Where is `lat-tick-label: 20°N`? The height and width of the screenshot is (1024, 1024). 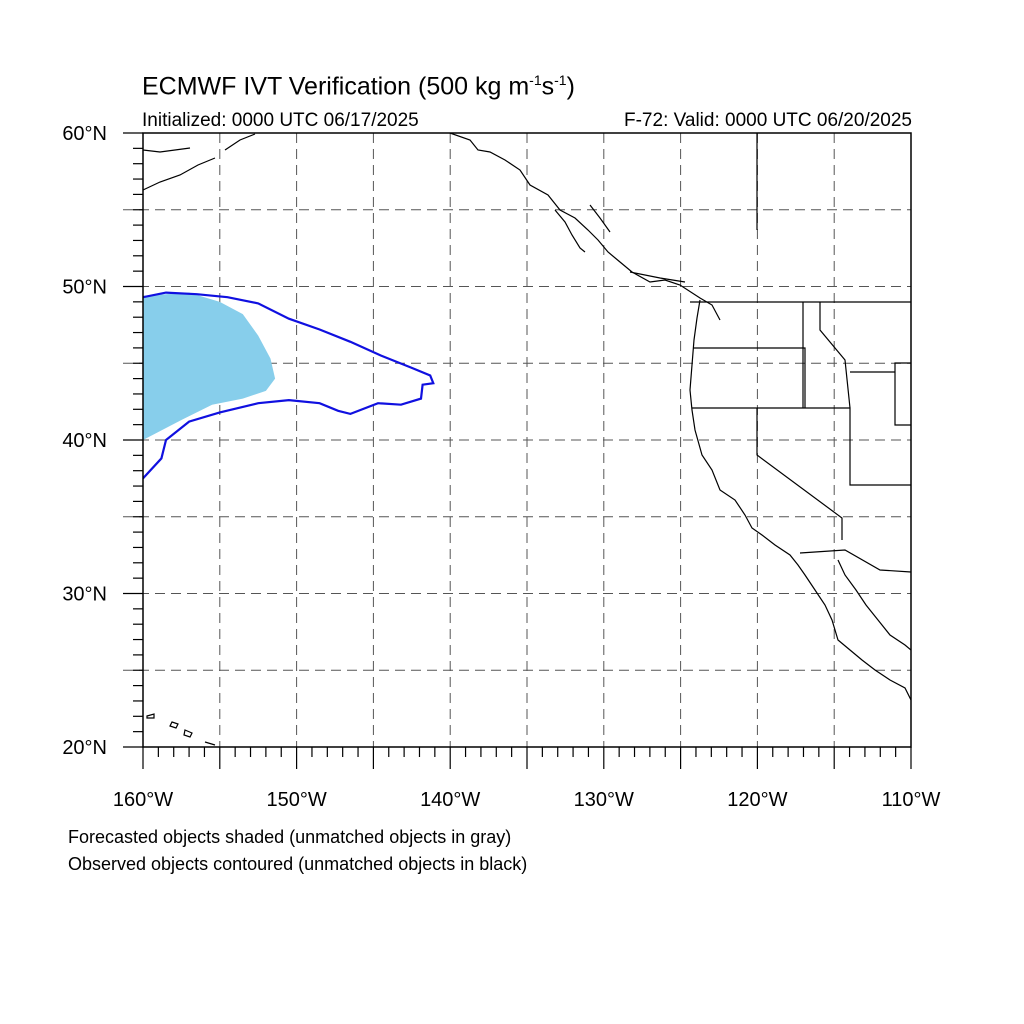
lat-tick-label: 20°N is located at coordinates (84, 748).